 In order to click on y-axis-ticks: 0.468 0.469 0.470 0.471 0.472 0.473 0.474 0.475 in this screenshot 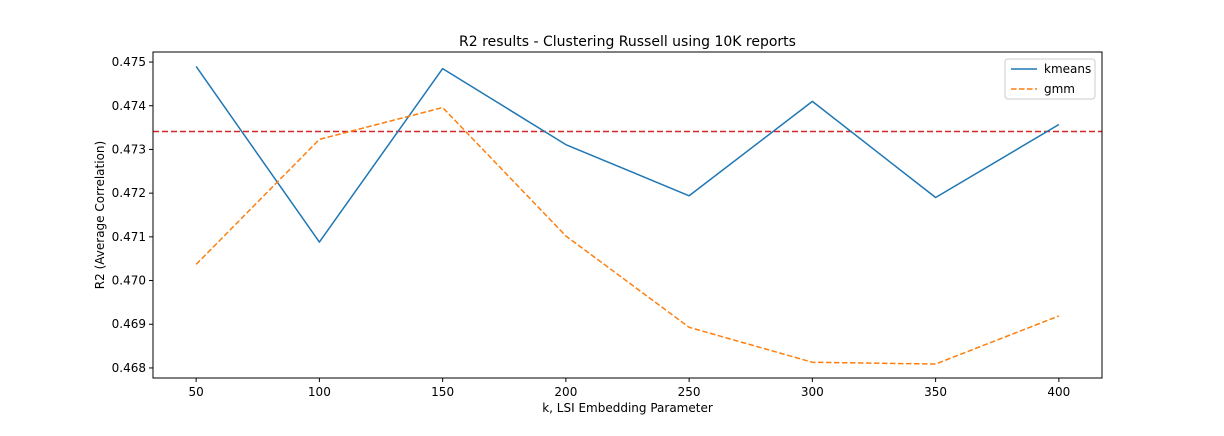, I will do `click(132, 215)`.